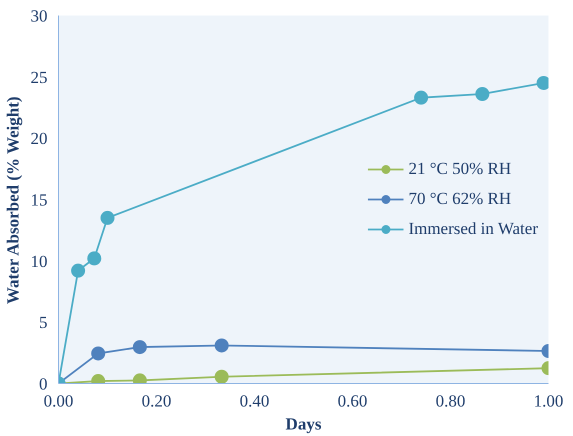 This screenshot has width=573, height=436. What do you see at coordinates (13, 200) in the screenshot?
I see `y-axis-title: Water Absorbed (% Weight)` at bounding box center [13, 200].